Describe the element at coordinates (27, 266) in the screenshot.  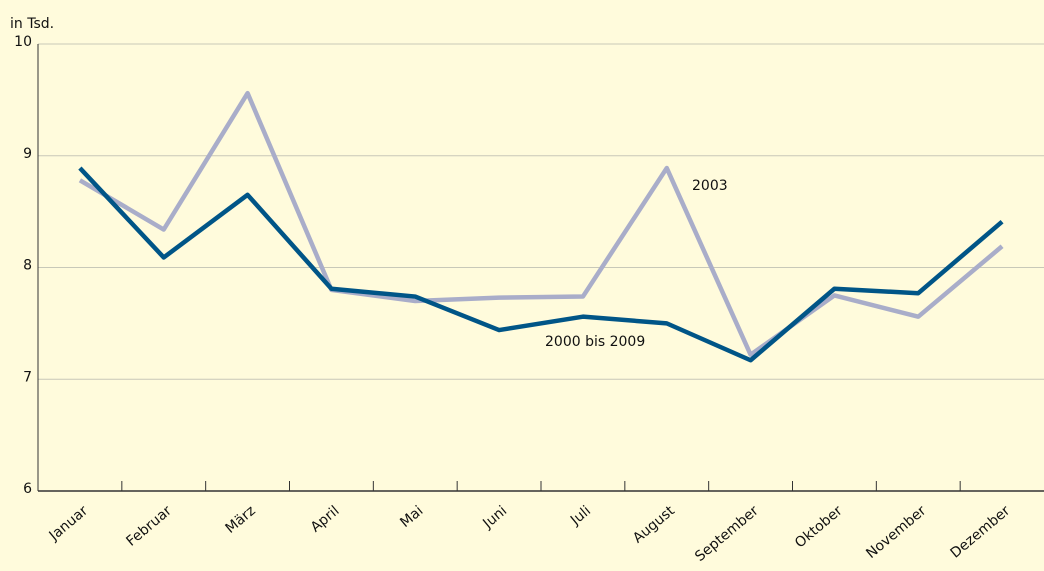
I see `y-tick-label: 8` at that location.